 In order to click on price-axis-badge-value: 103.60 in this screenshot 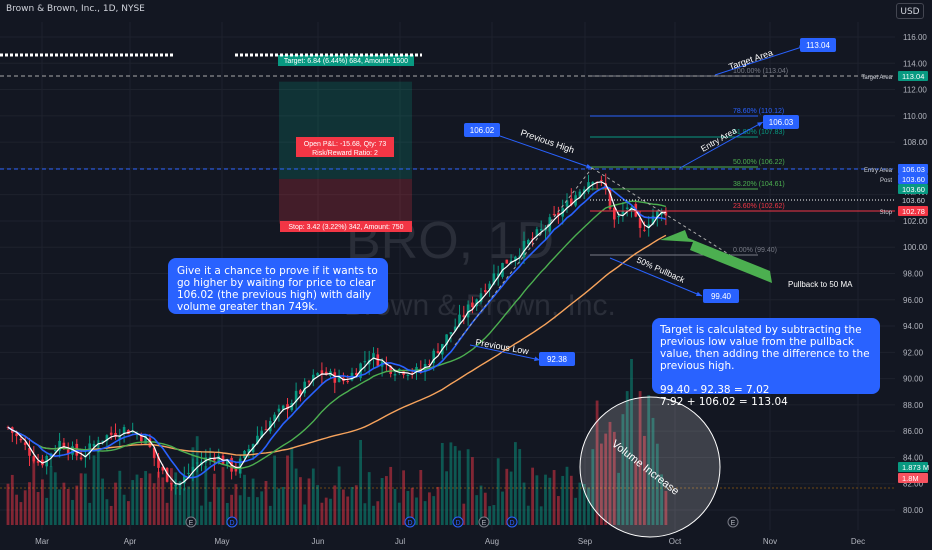, I will do `click(913, 200)`.